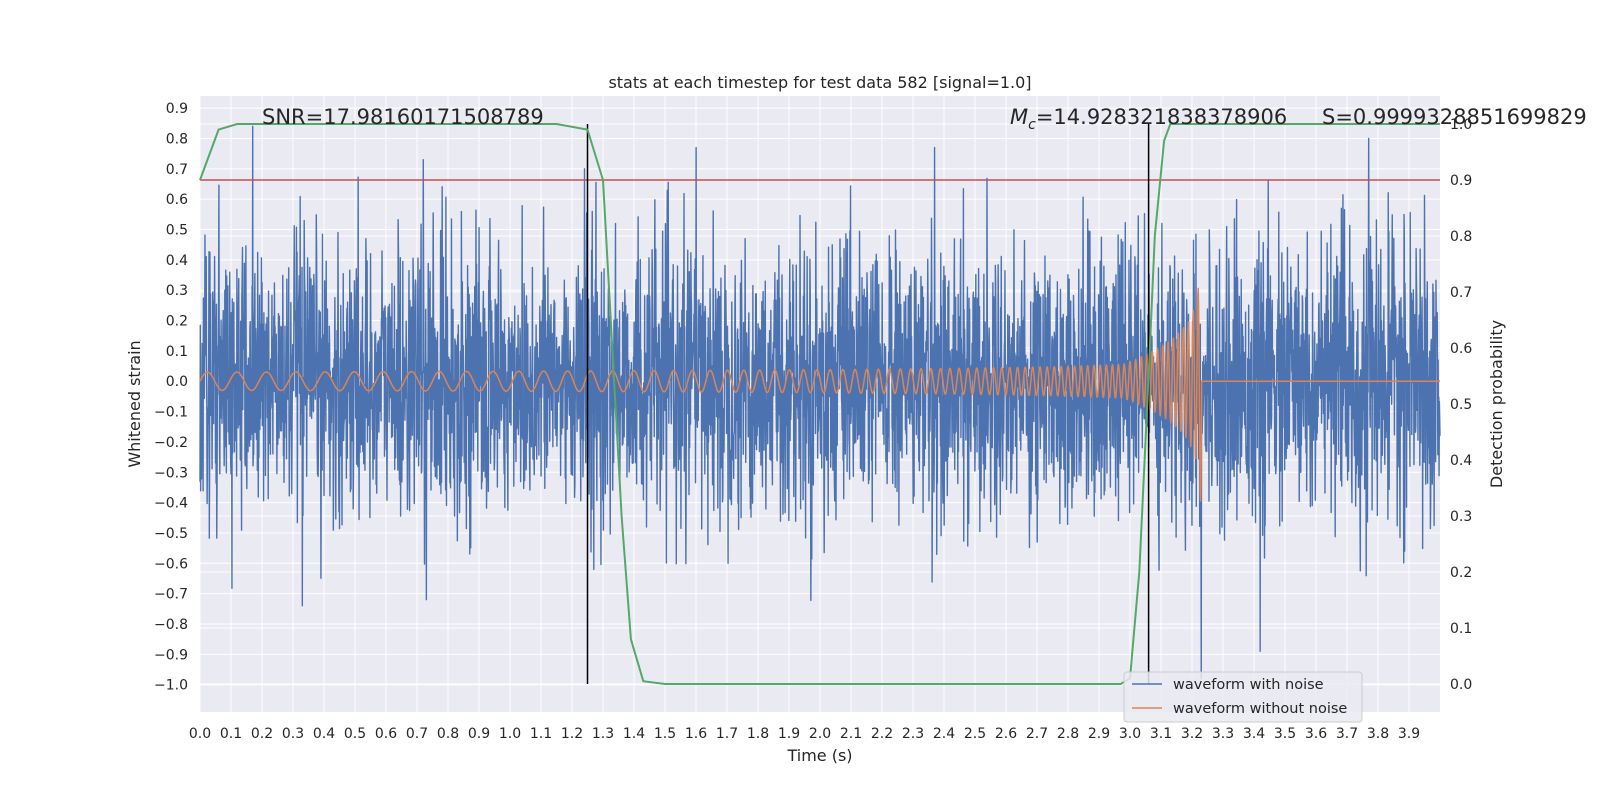 Image resolution: width=1600 pixels, height=804 pixels. What do you see at coordinates (177, 231) in the screenshot?
I see `y-tick-label-4: 0.5` at bounding box center [177, 231].